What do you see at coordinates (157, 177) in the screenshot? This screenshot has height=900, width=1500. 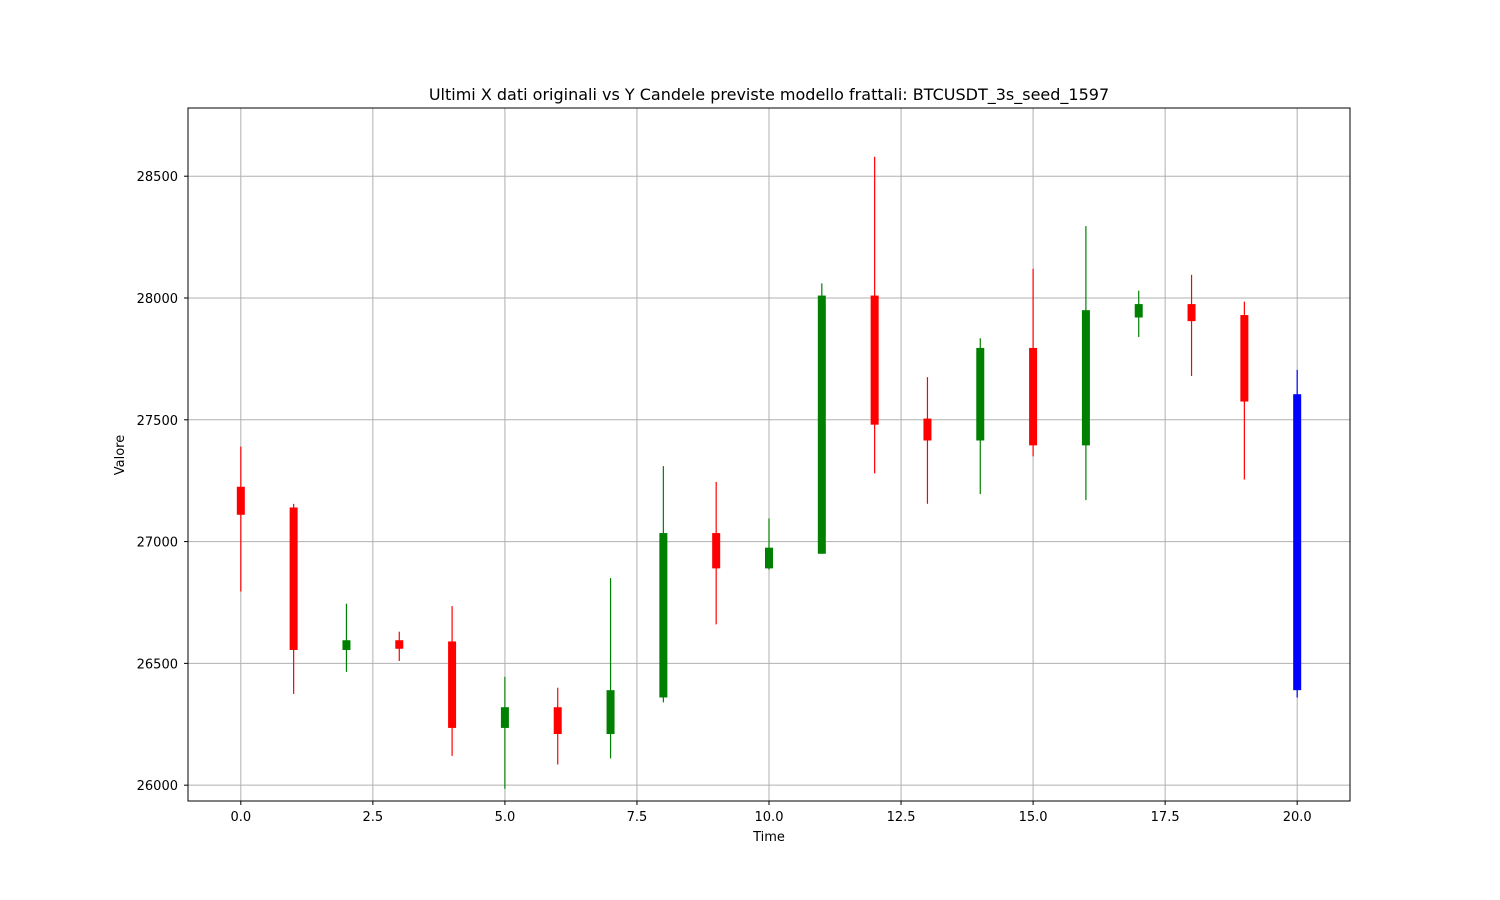 I see `y-tick-label: 28500` at bounding box center [157, 177].